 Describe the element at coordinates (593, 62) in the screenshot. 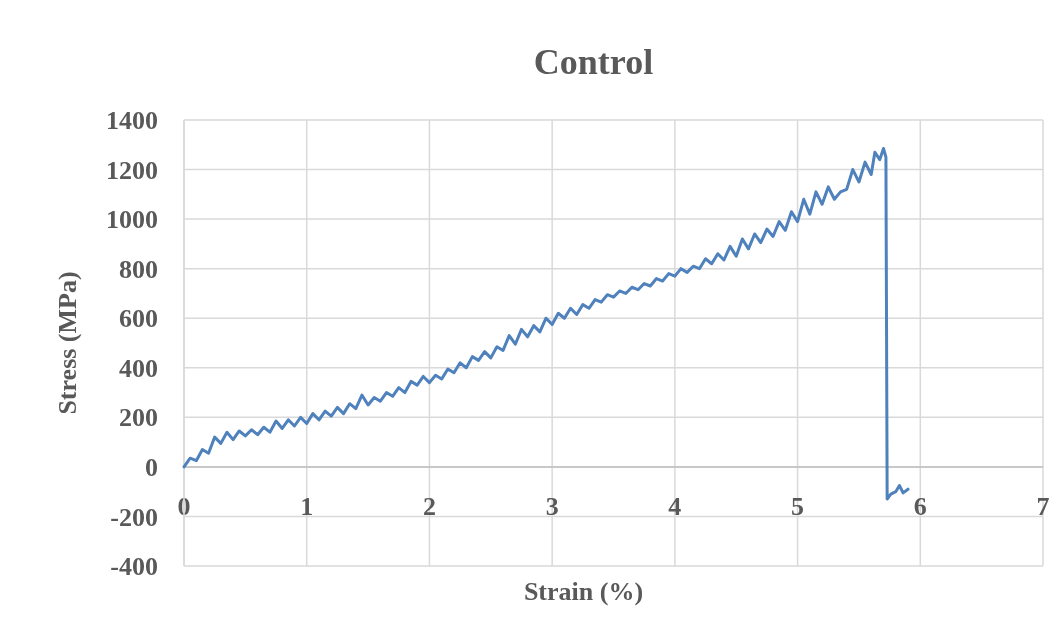

I see `chart-title: Control` at that location.